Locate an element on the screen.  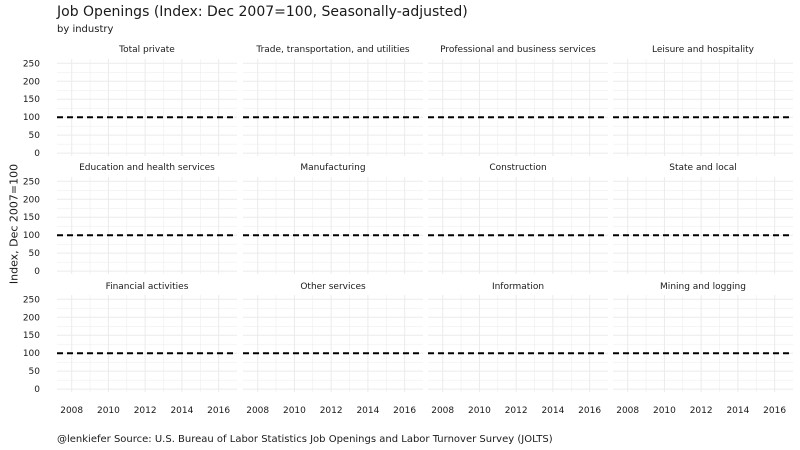
chart-subtitle: by industry is located at coordinates (85, 29).